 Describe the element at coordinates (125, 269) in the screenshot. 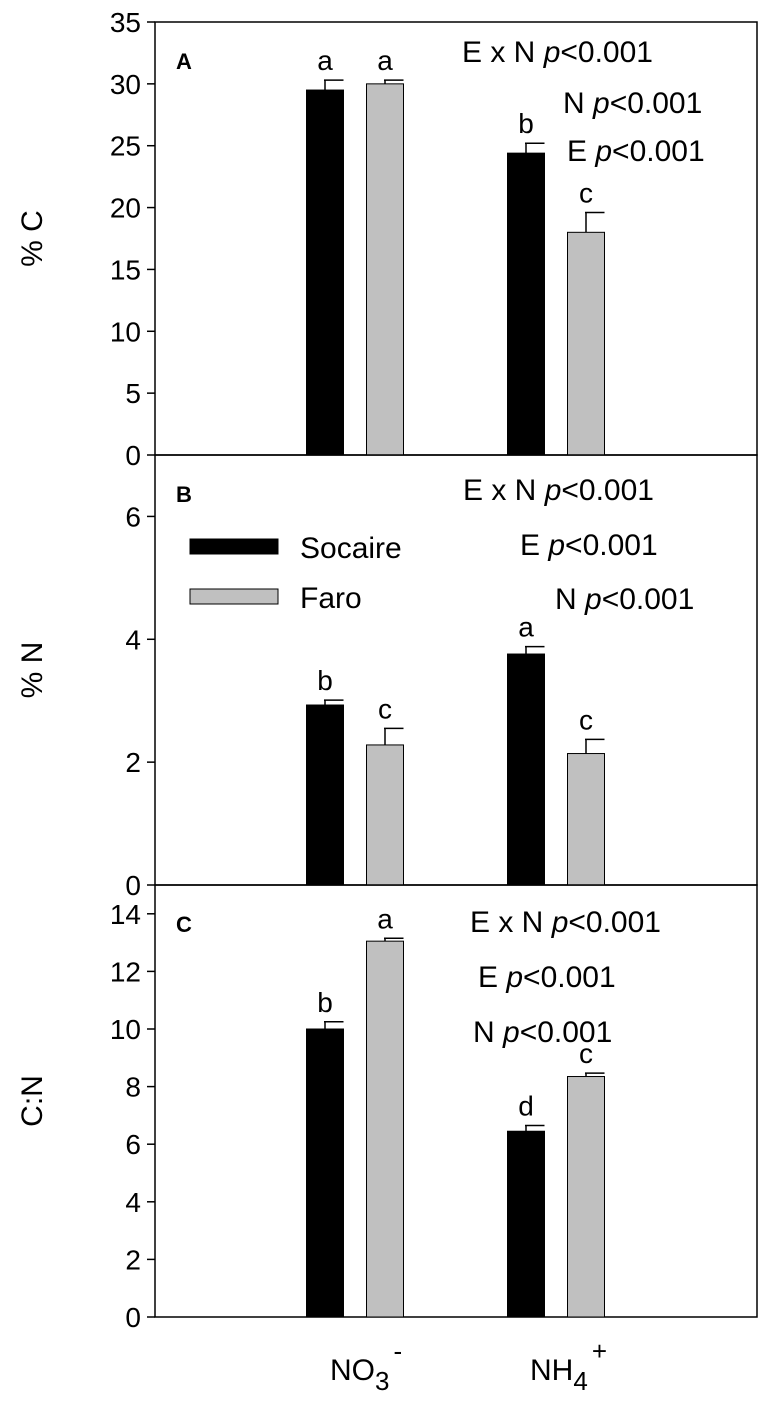

I see `y-tick-label: 15` at that location.